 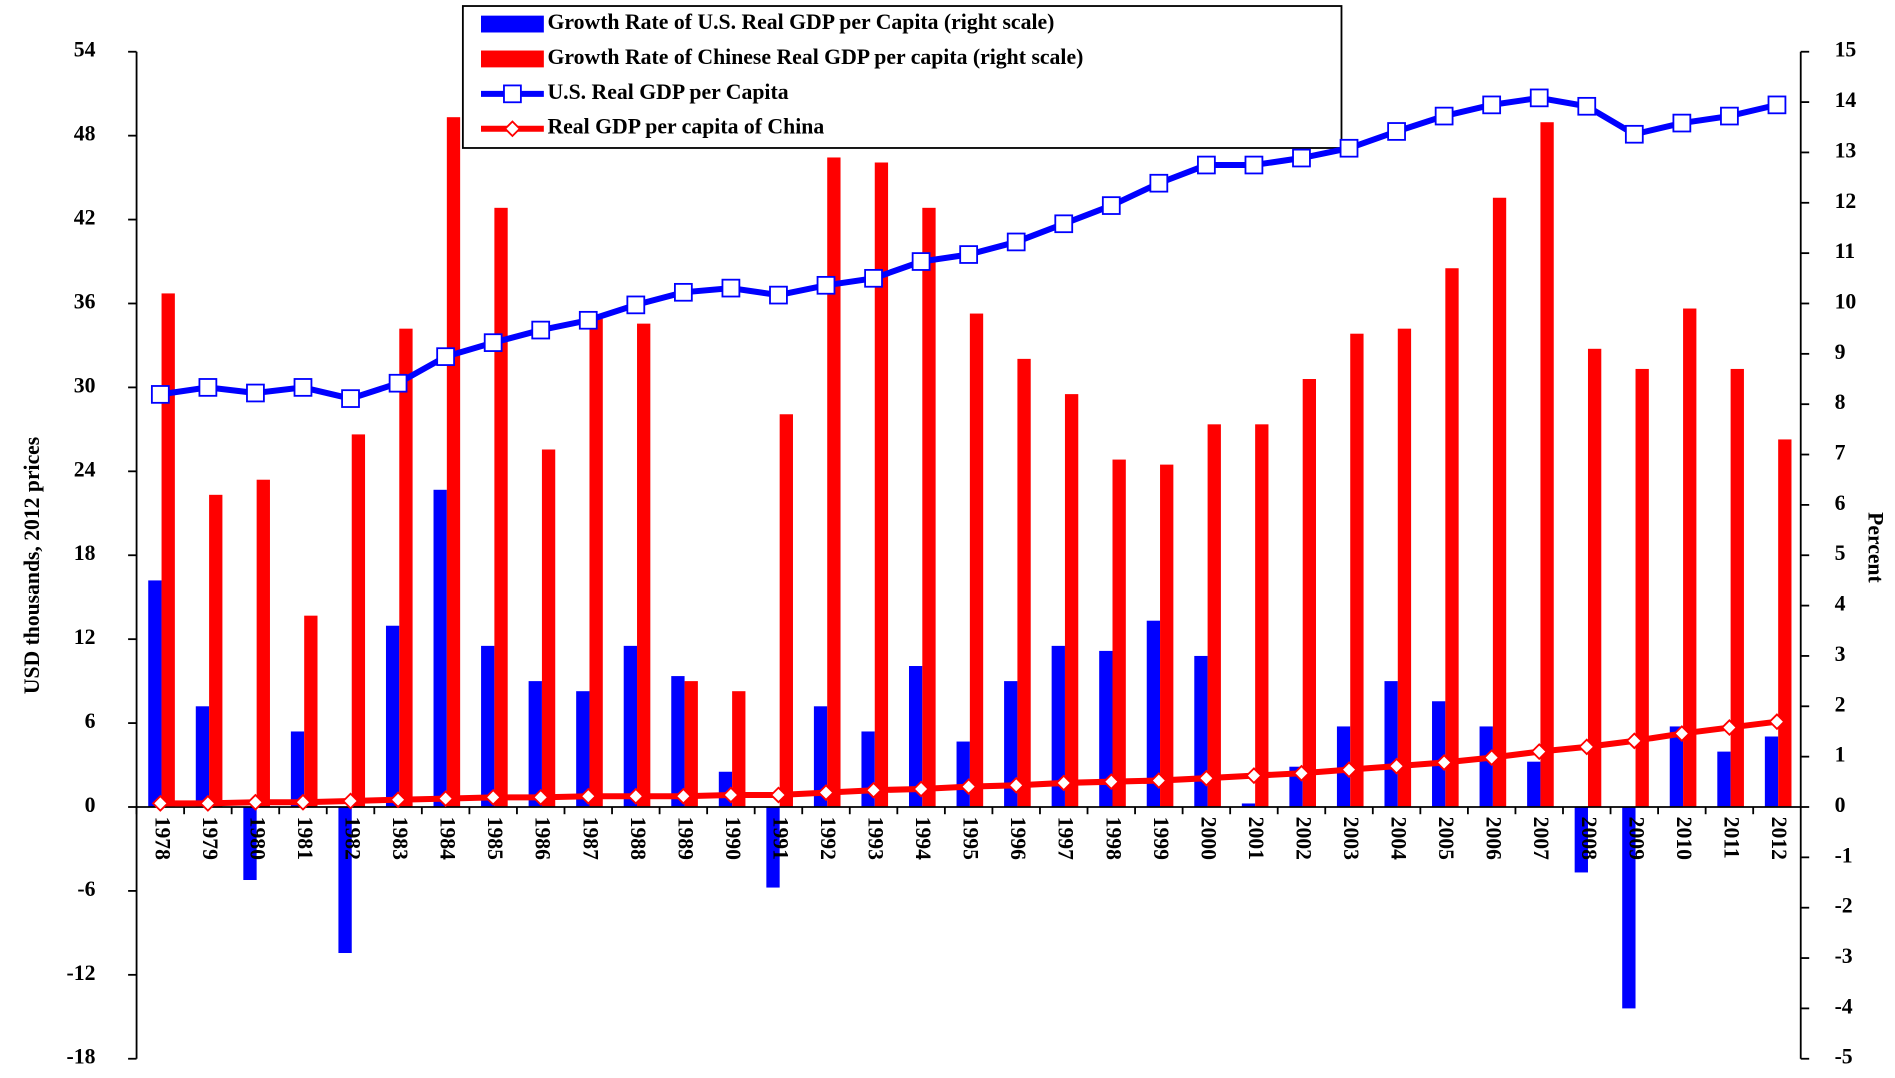 I want to click on x-tick-label: 2008, so click(x=1589, y=838).